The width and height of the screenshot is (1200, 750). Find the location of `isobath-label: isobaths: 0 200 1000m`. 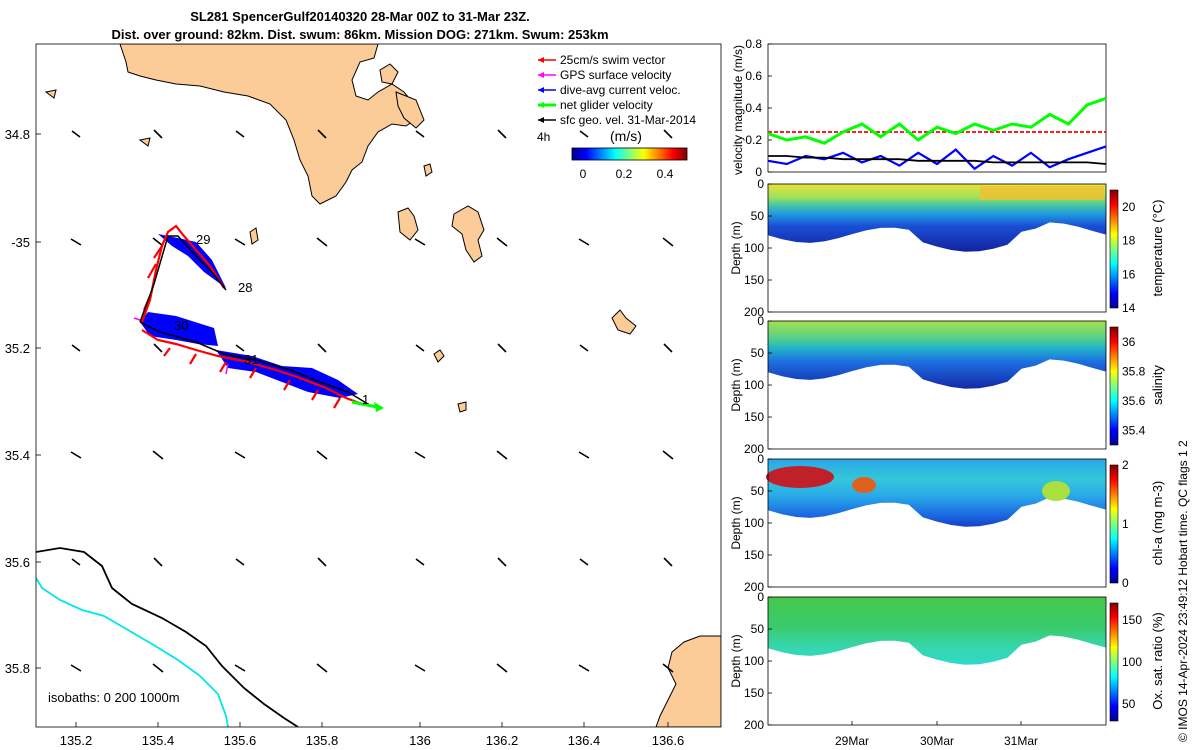

isobath-label: isobaths: 0 200 1000m is located at coordinates (114, 697).